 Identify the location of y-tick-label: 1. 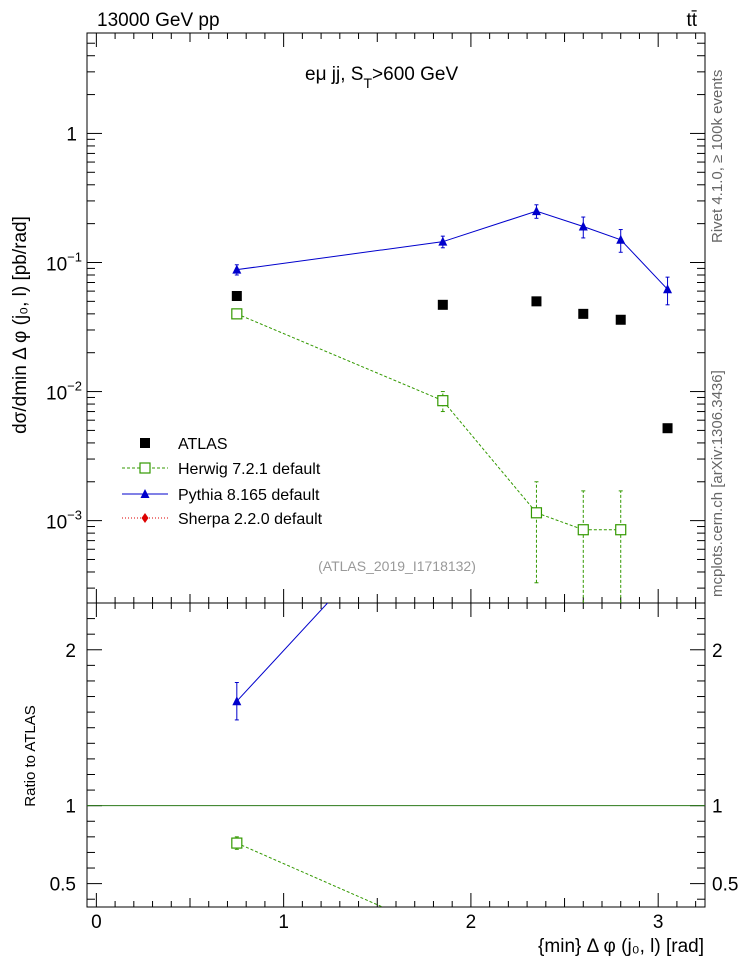
(71, 134).